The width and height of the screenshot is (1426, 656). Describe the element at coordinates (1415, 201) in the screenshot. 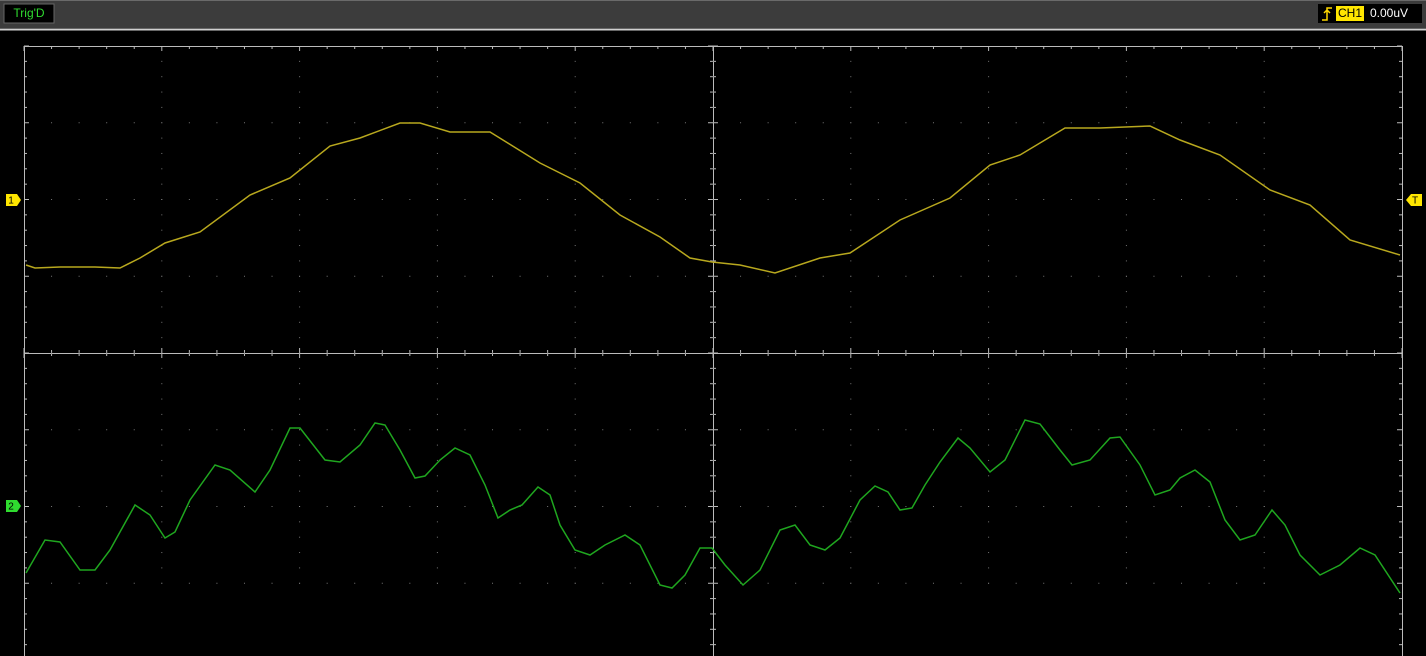

I see `trigger-label: T` at that location.